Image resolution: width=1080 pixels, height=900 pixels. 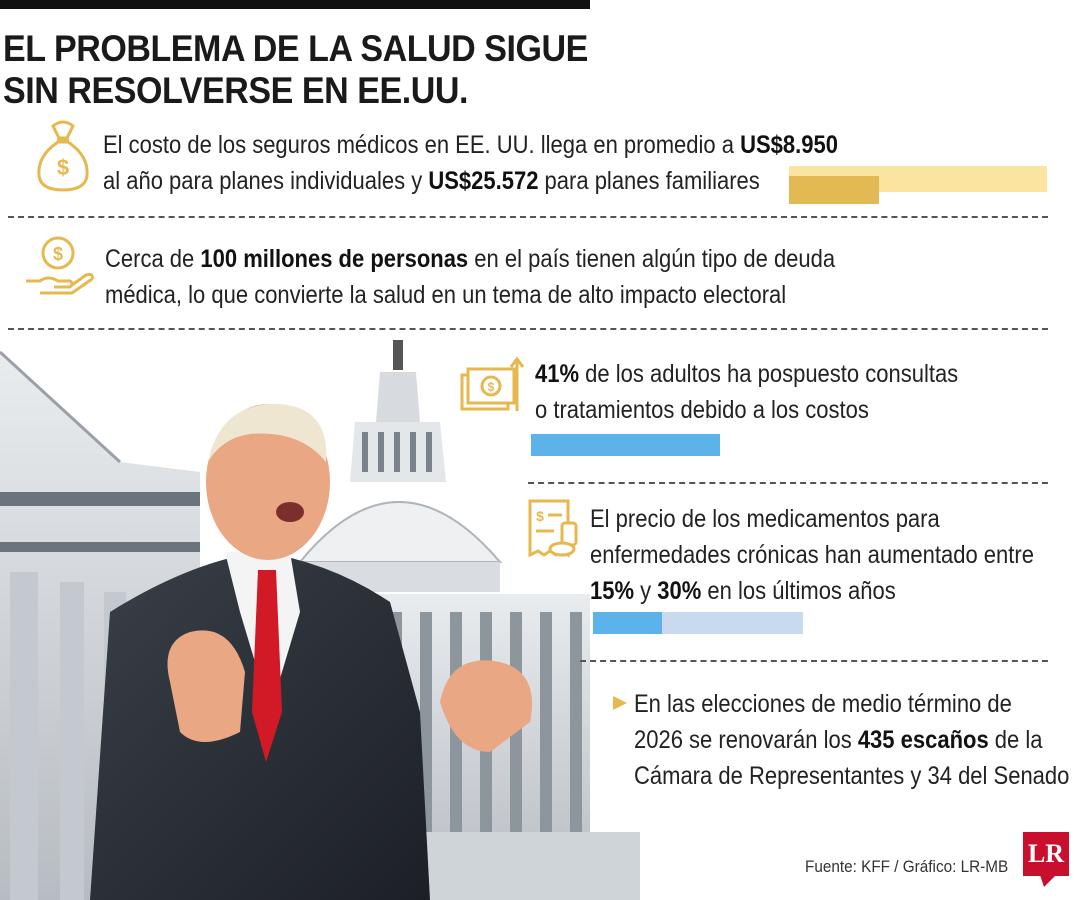 What do you see at coordinates (798, 591) in the screenshot?
I see `item4-line3-end: en los últimos años` at bounding box center [798, 591].